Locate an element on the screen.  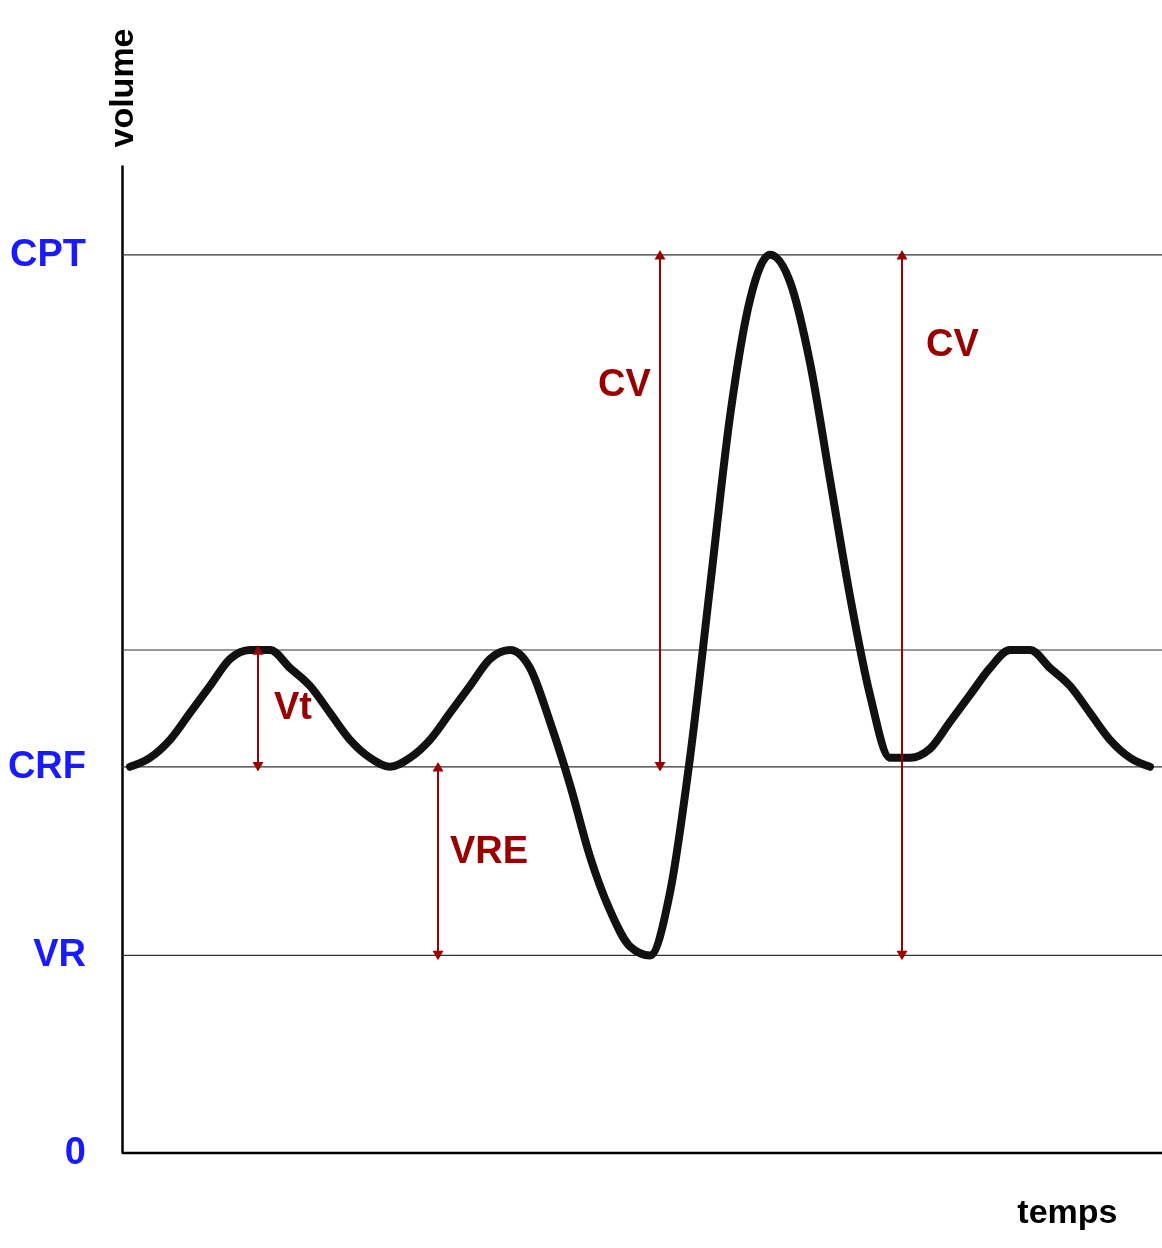
annotation: VRE is located at coordinates (489, 850).